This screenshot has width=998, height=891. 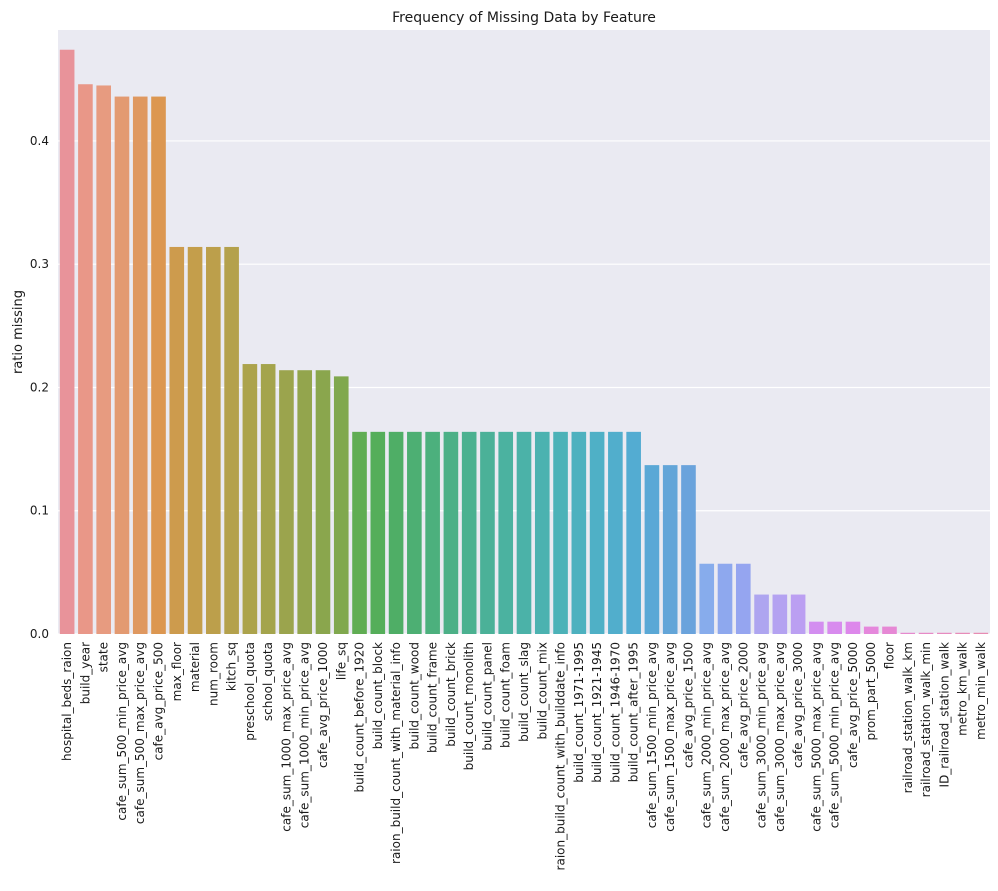 I want to click on bar-preschool_quota, so click(x=250, y=499).